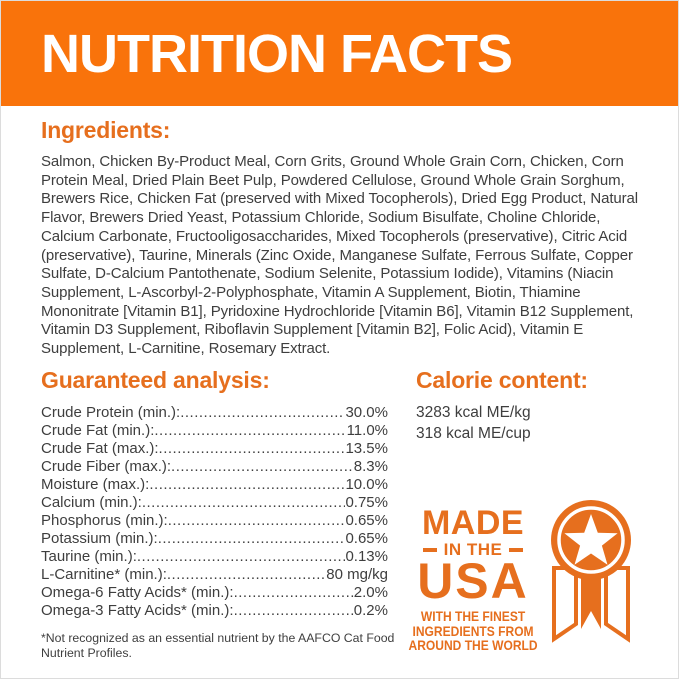  What do you see at coordinates (473, 412) in the screenshot?
I see `calorie-per-kg: 3283 kcal ME/kg` at bounding box center [473, 412].